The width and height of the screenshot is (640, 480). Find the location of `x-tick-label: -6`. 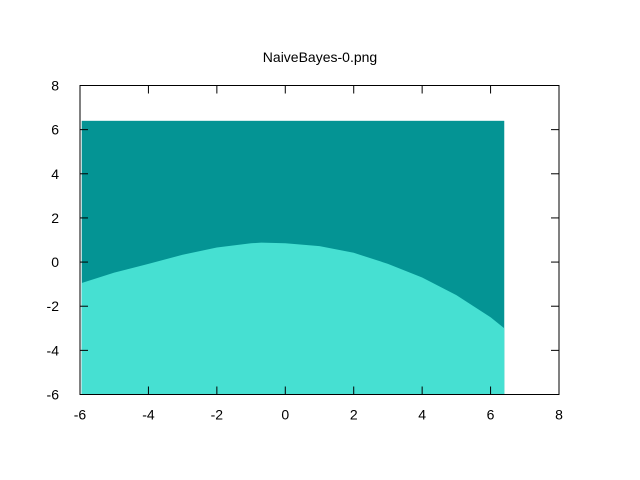

x-tick-label: -6 is located at coordinates (80, 415).